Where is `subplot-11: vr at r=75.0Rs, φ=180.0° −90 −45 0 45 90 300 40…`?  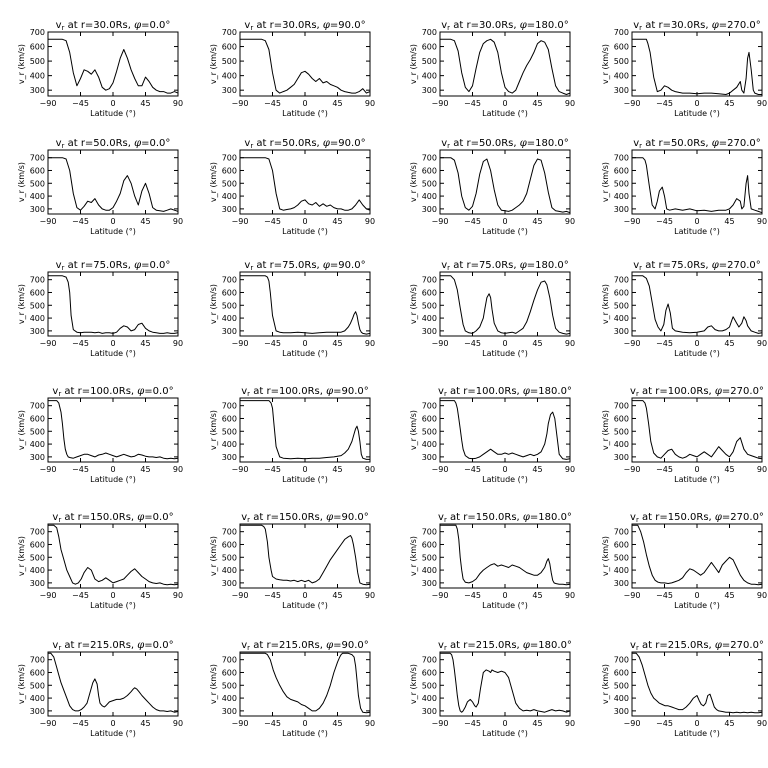
subplot-11: vr at r=75.0Rs, φ=180.0° −90 −45 0 45 90 300 40… is located at coordinates (492, 309).